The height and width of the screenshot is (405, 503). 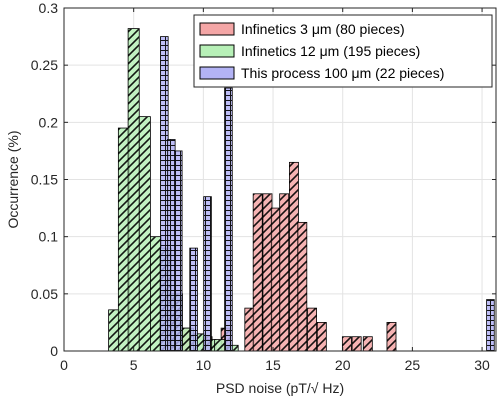 What do you see at coordinates (44, 180) in the screenshot?
I see `y-tick-label: 0.15` at bounding box center [44, 180].